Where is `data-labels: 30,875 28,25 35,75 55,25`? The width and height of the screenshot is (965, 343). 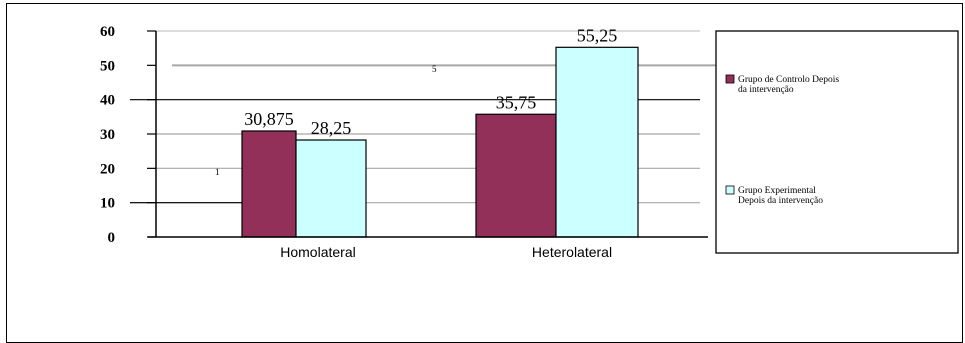 data-labels: 30,875 28,25 35,75 55,25 is located at coordinates (430, 81).